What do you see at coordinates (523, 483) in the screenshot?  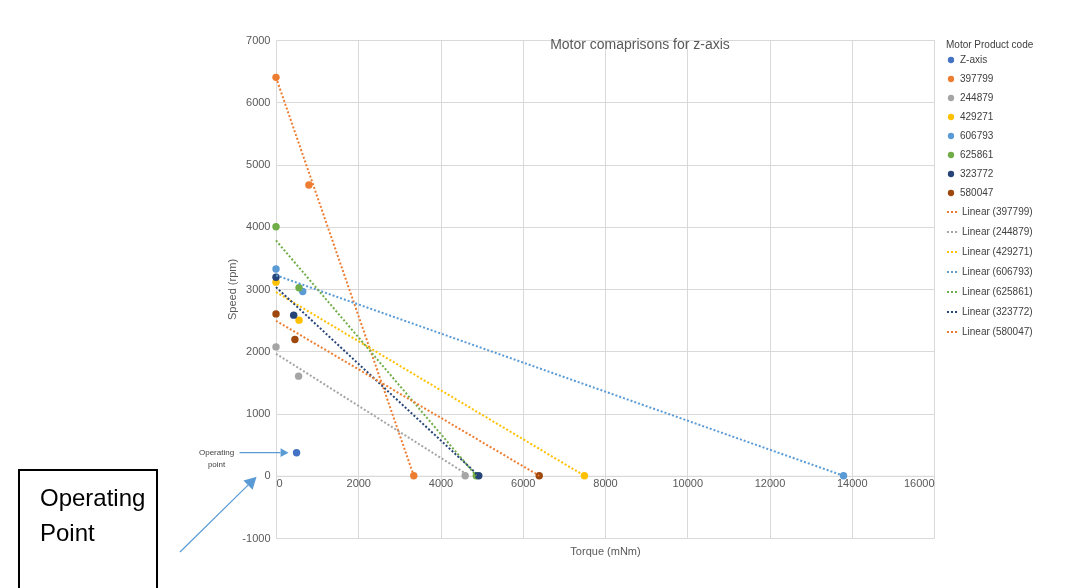 I see `x-tick-label: 6000` at bounding box center [523, 483].